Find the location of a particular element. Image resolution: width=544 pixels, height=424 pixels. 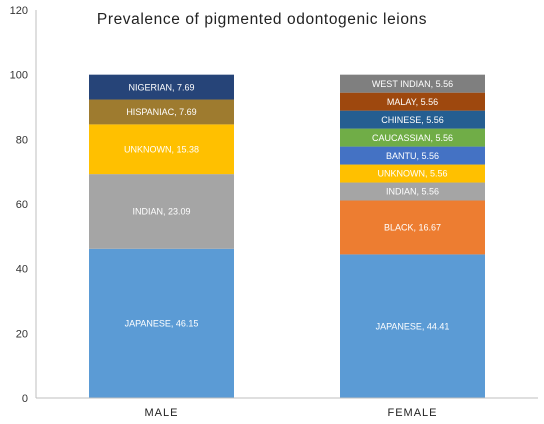

y-tick-label: 0 is located at coordinates (25, 399).